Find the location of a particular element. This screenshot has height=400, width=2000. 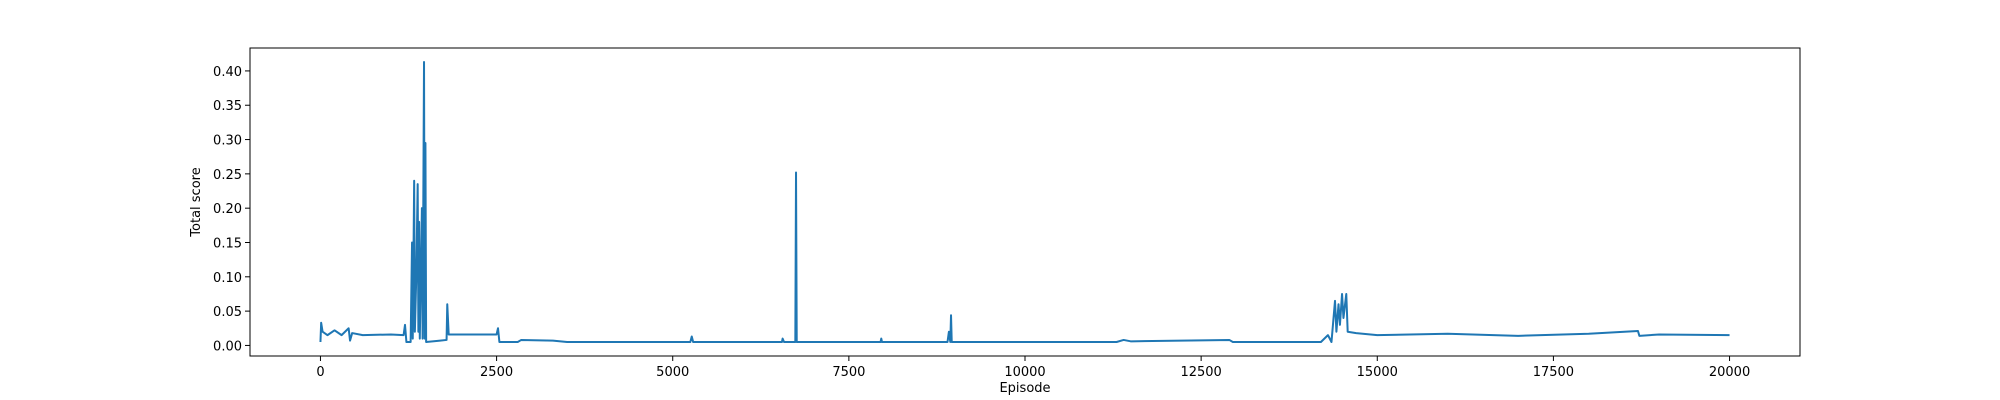

y-tick-label: 0.35 is located at coordinates (227, 106).